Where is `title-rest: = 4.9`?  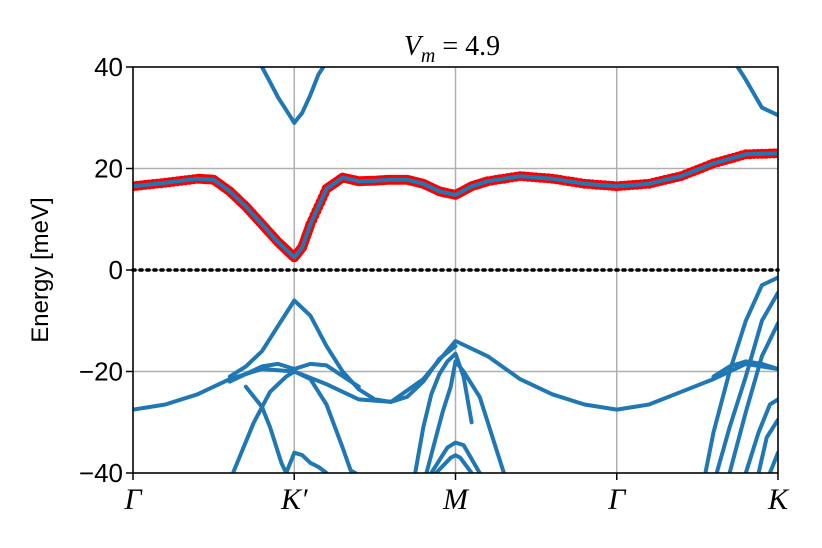 title-rest: = 4.9 is located at coordinates (467, 46).